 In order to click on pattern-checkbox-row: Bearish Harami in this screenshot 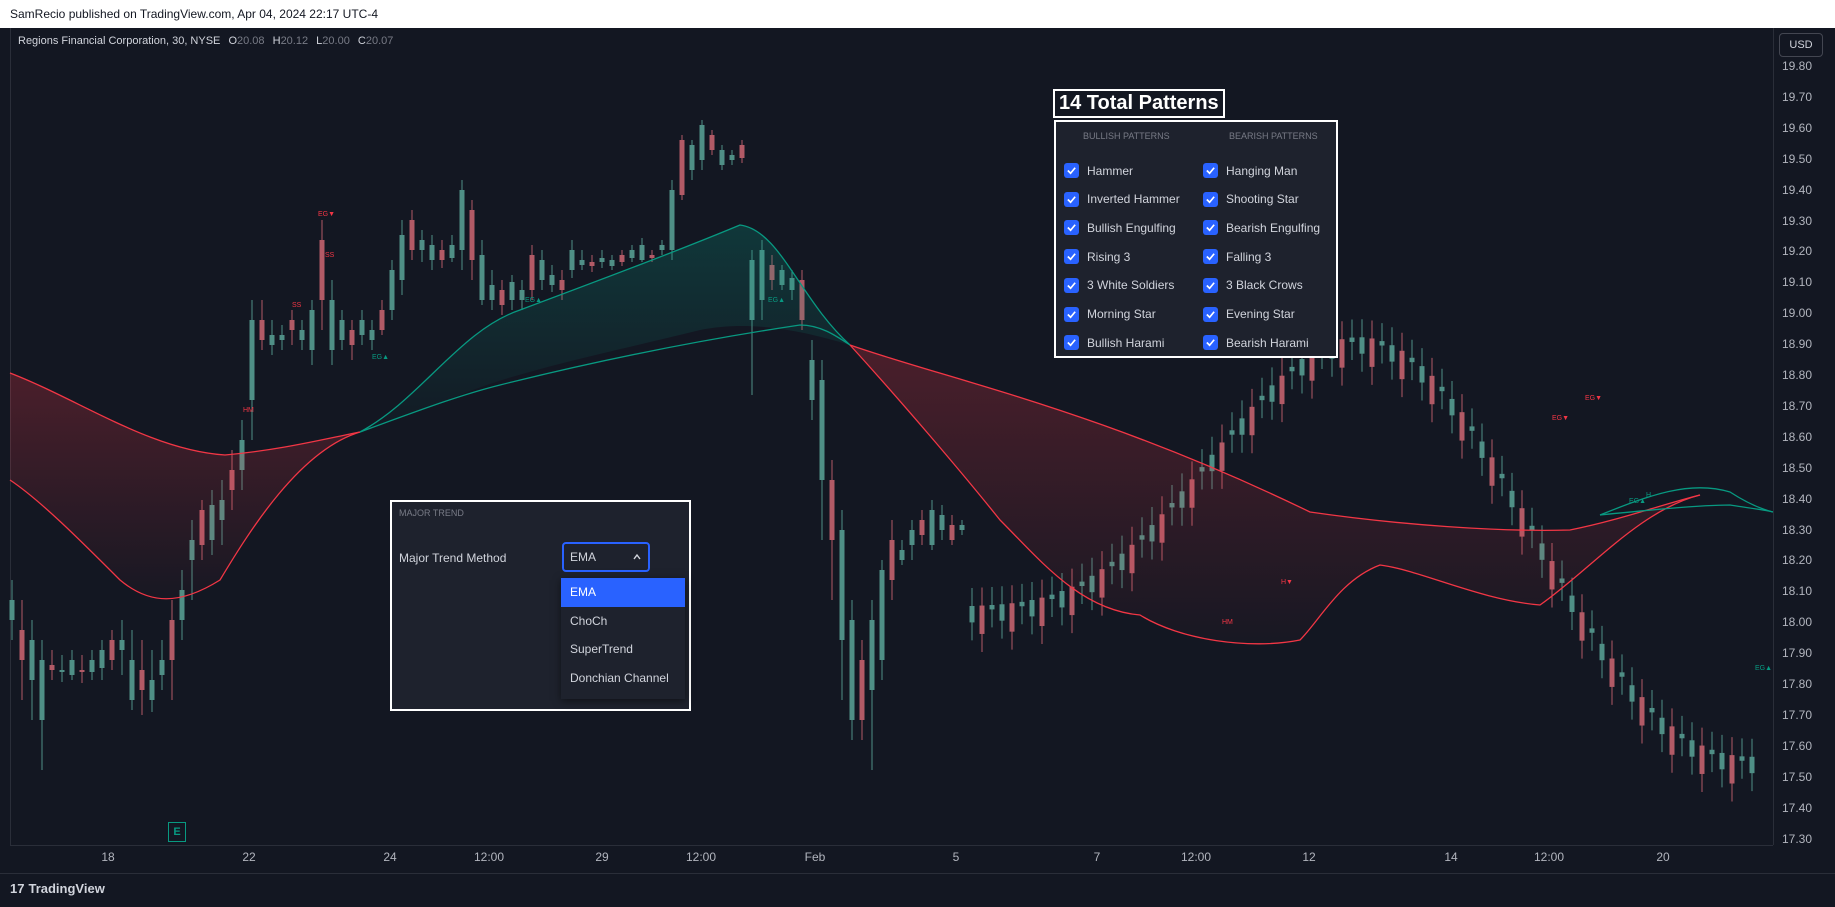, I will do `click(1256, 343)`.